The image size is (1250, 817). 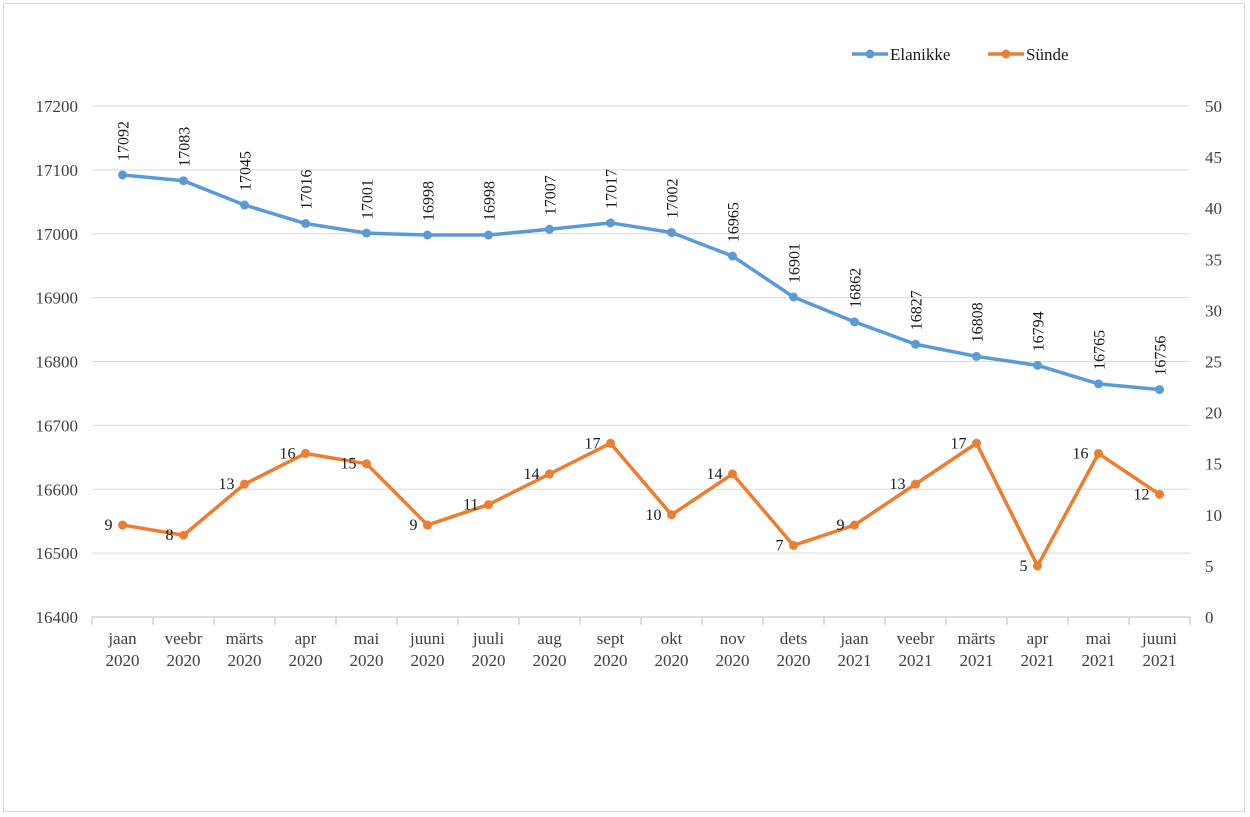 I want to click on legend-label-elanikke: Elanikke, so click(x=920, y=54).